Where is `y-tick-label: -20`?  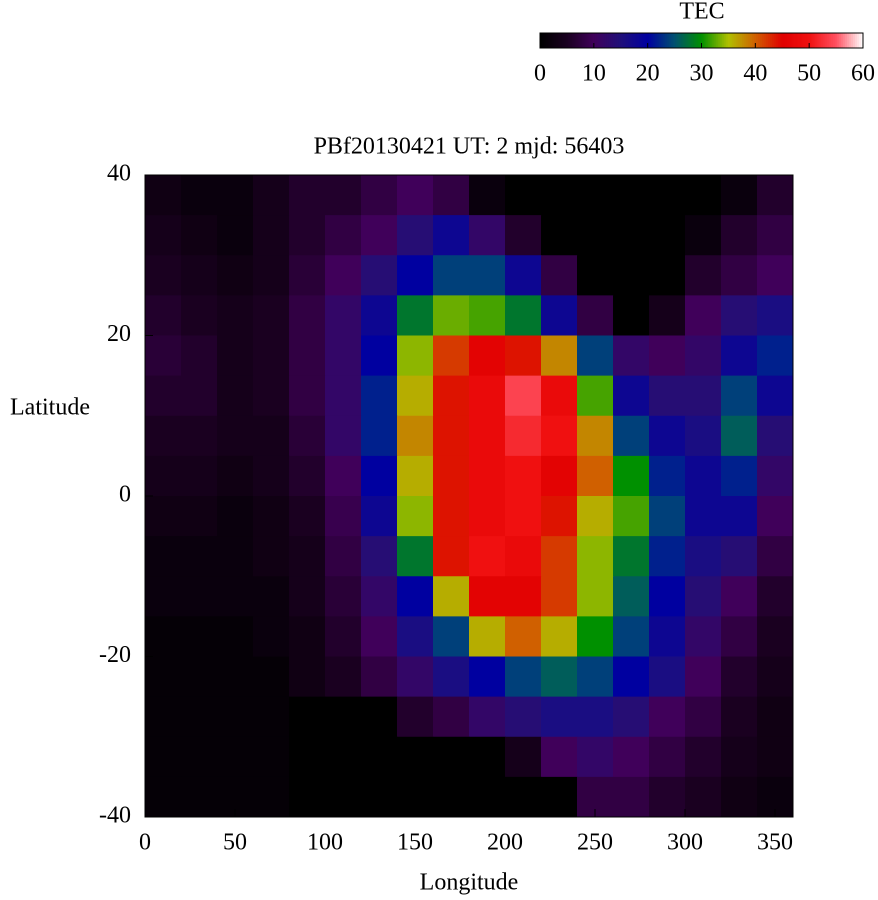
y-tick-label: -20 is located at coordinates (115, 655).